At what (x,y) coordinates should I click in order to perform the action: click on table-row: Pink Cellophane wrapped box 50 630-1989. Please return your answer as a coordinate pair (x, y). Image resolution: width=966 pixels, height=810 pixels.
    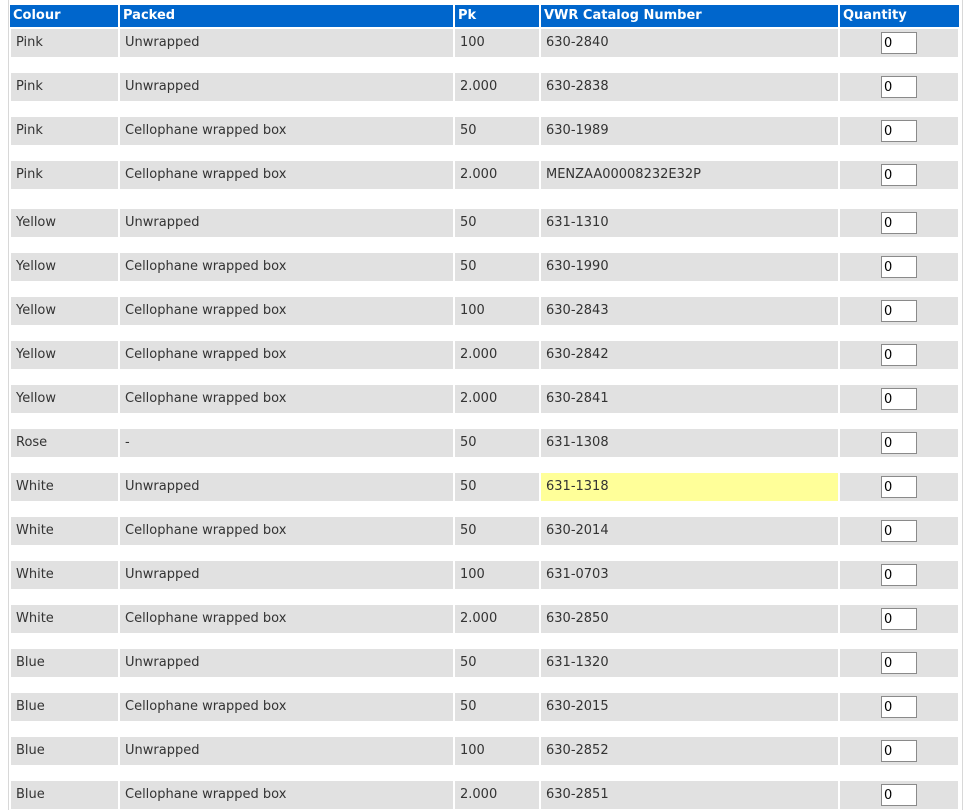
    Looking at the image, I should click on (483, 131).